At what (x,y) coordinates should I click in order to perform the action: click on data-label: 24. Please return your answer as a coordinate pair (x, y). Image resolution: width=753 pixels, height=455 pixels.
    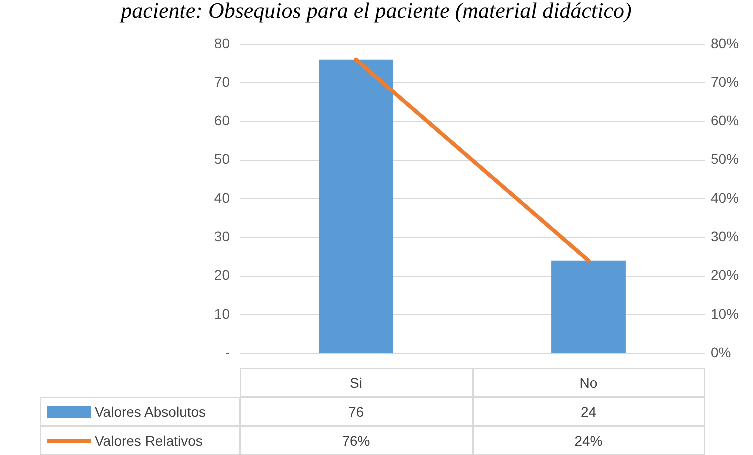
    Looking at the image, I should click on (588, 411).